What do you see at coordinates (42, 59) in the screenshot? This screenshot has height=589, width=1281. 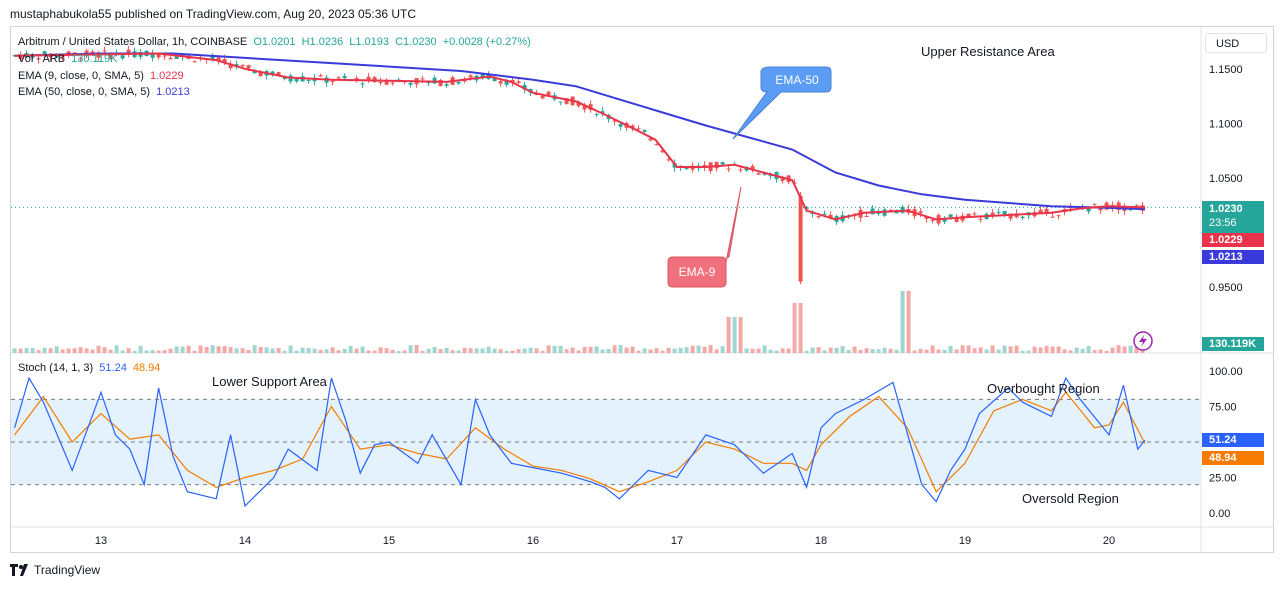 I see `volume-label: Vol · ARB` at bounding box center [42, 59].